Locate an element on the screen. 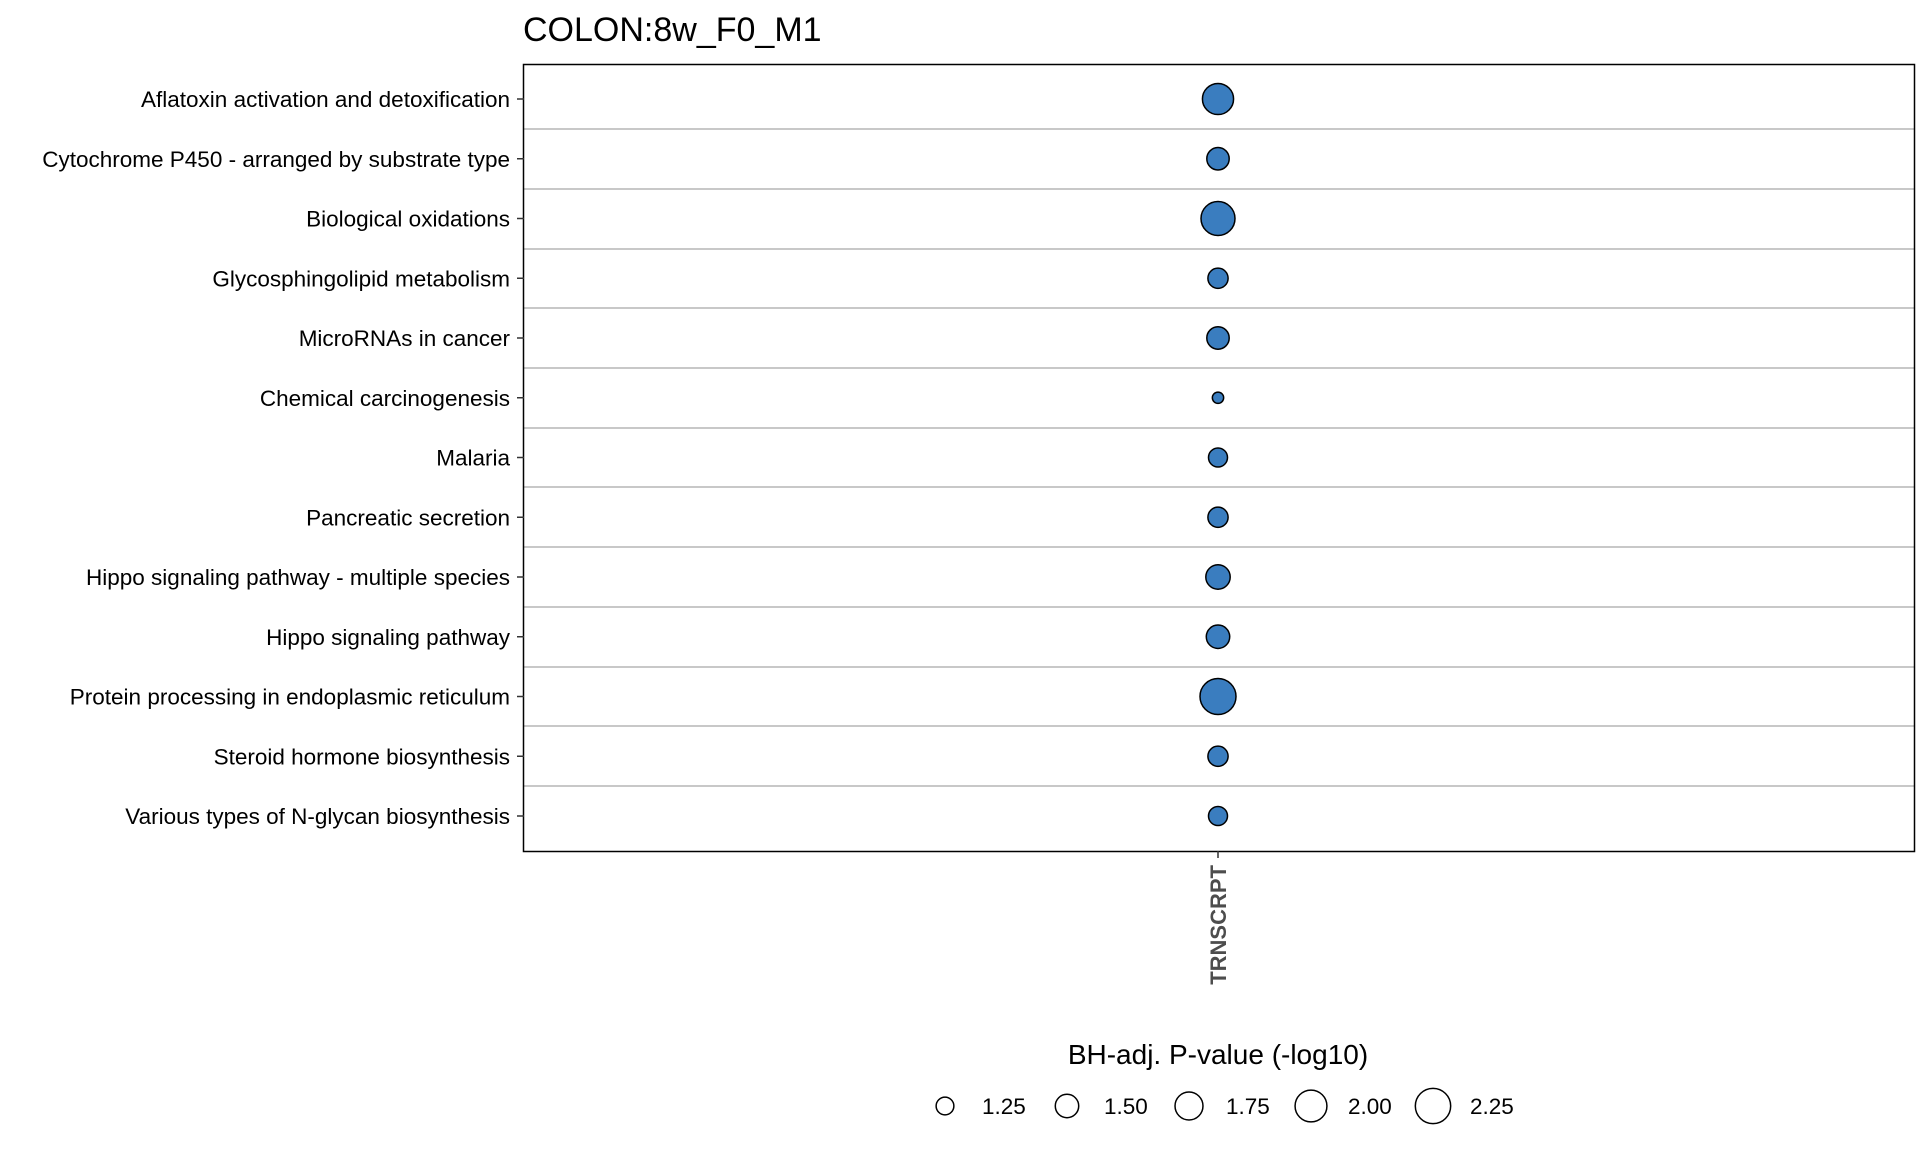 Image resolution: width=1920 pixels, height=1152 pixels. y-tick-label: Chemical carcinogenesis is located at coordinates (385, 398).